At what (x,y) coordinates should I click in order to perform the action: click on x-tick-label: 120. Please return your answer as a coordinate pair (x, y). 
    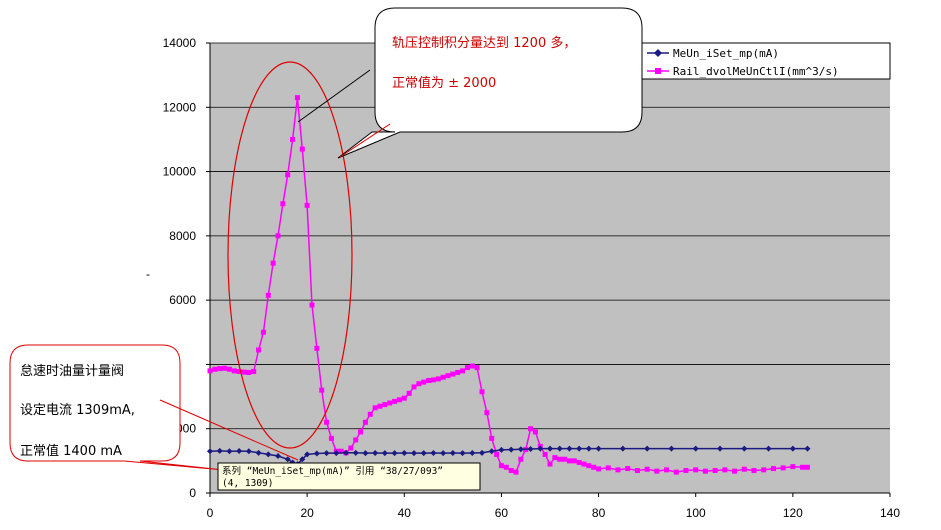
    Looking at the image, I should click on (793, 513).